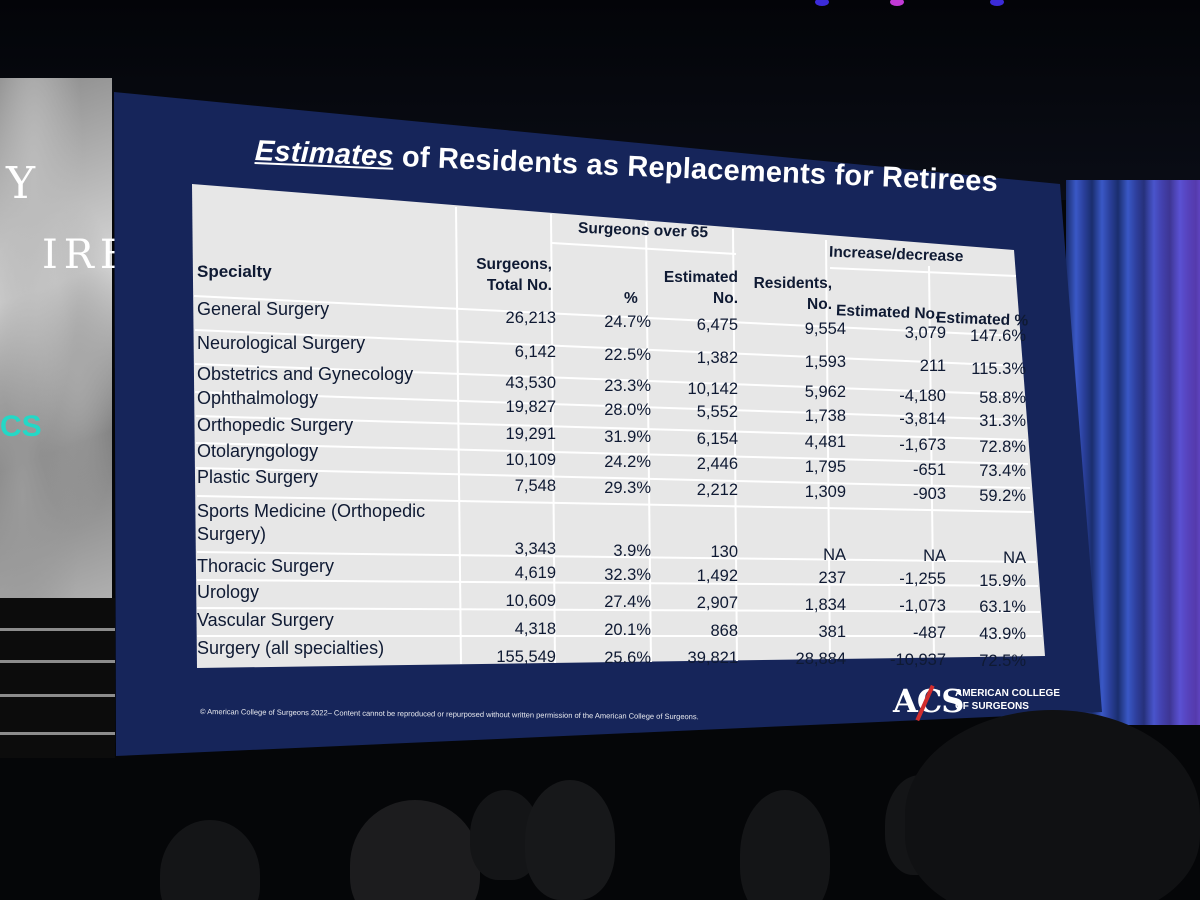  I want to click on cell-est: 130, so click(724, 552).